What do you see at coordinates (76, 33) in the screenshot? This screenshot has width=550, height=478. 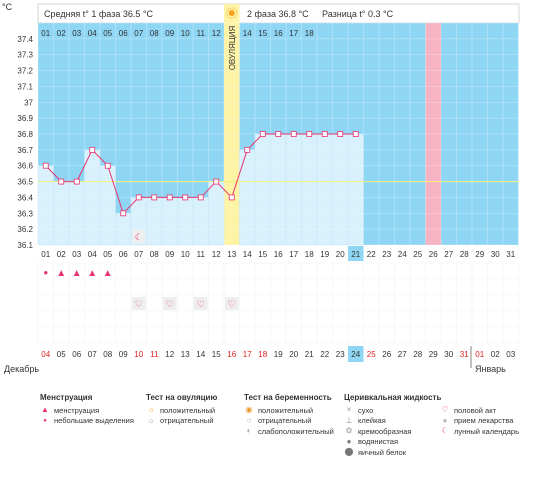 I see `cycle-day-label: 03` at bounding box center [76, 33].